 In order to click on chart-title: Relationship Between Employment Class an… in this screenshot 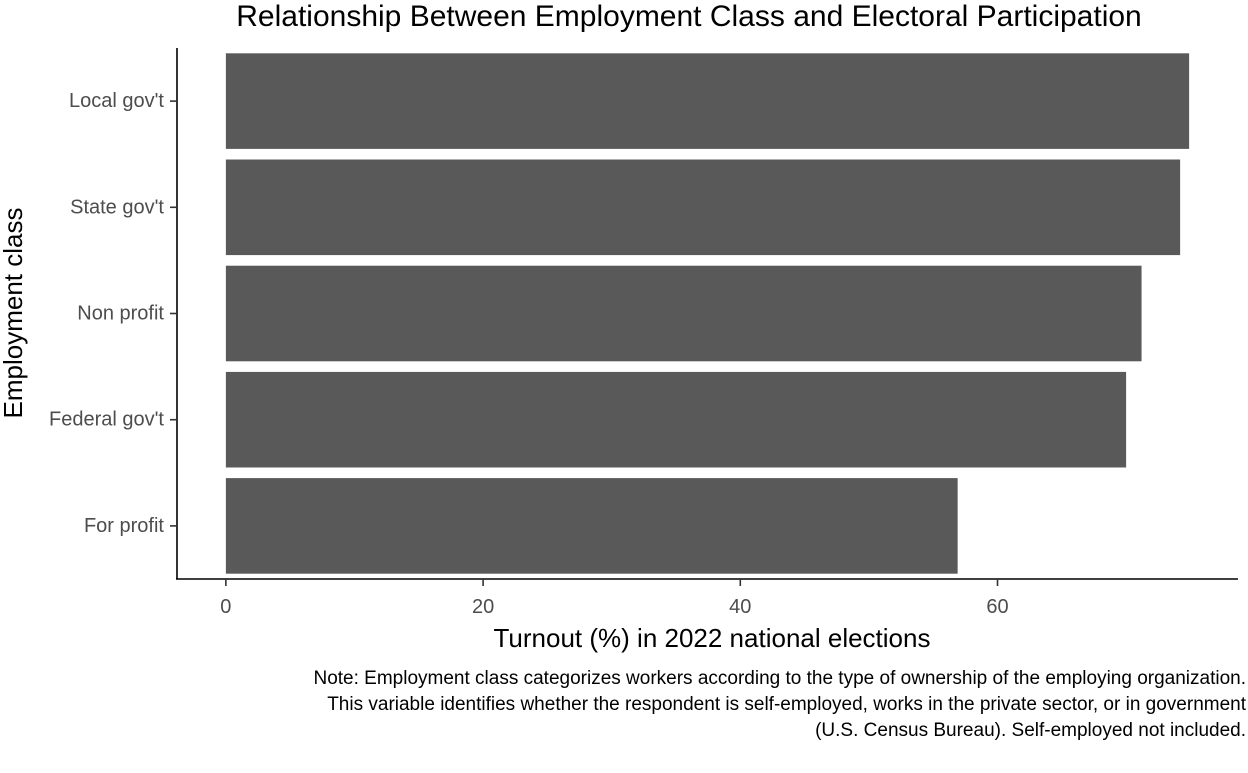, I will do `click(688, 16)`.